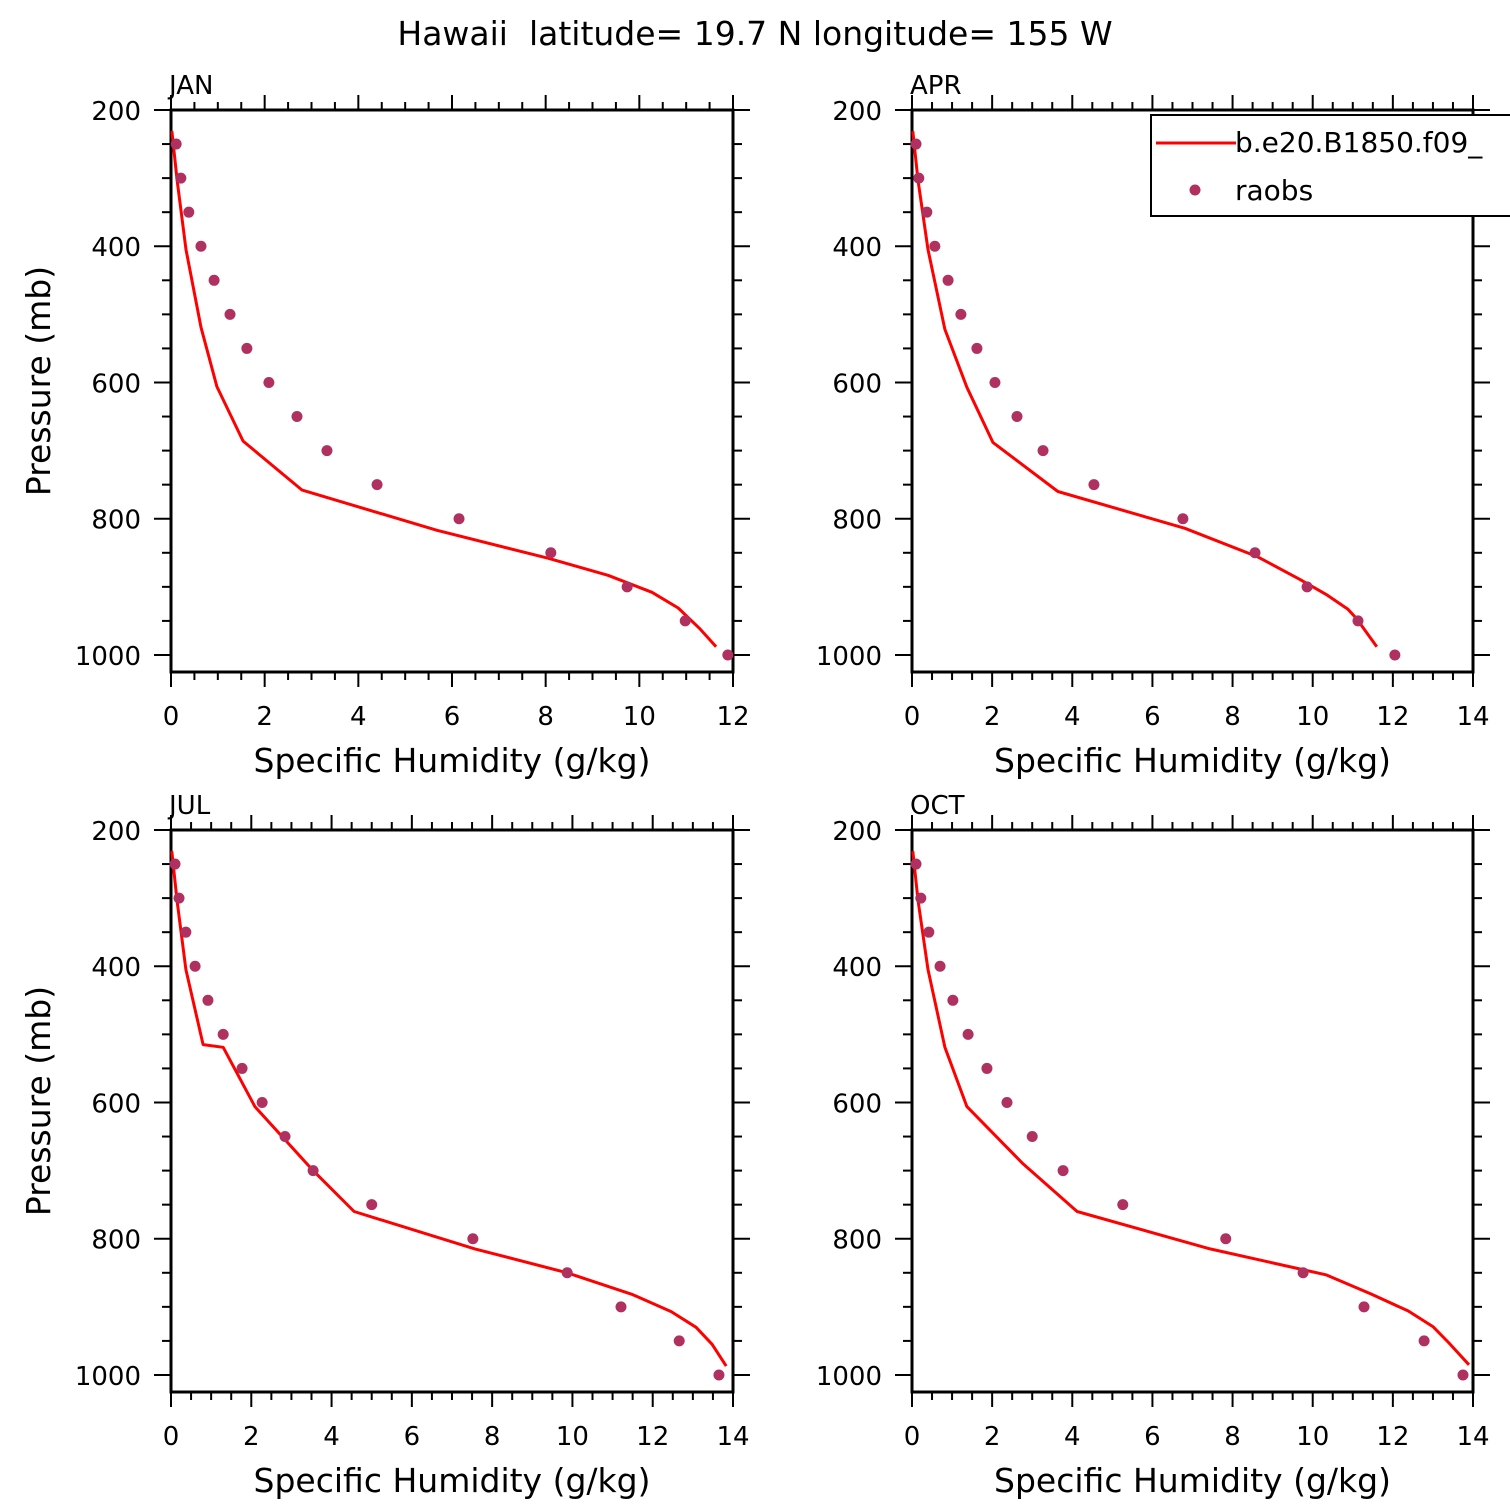 This screenshot has width=1510, height=1510. Describe the element at coordinates (754, 33) in the screenshot. I see `figure-title: Hawaii latitude= 19.7 N longitude= 155 W` at that location.